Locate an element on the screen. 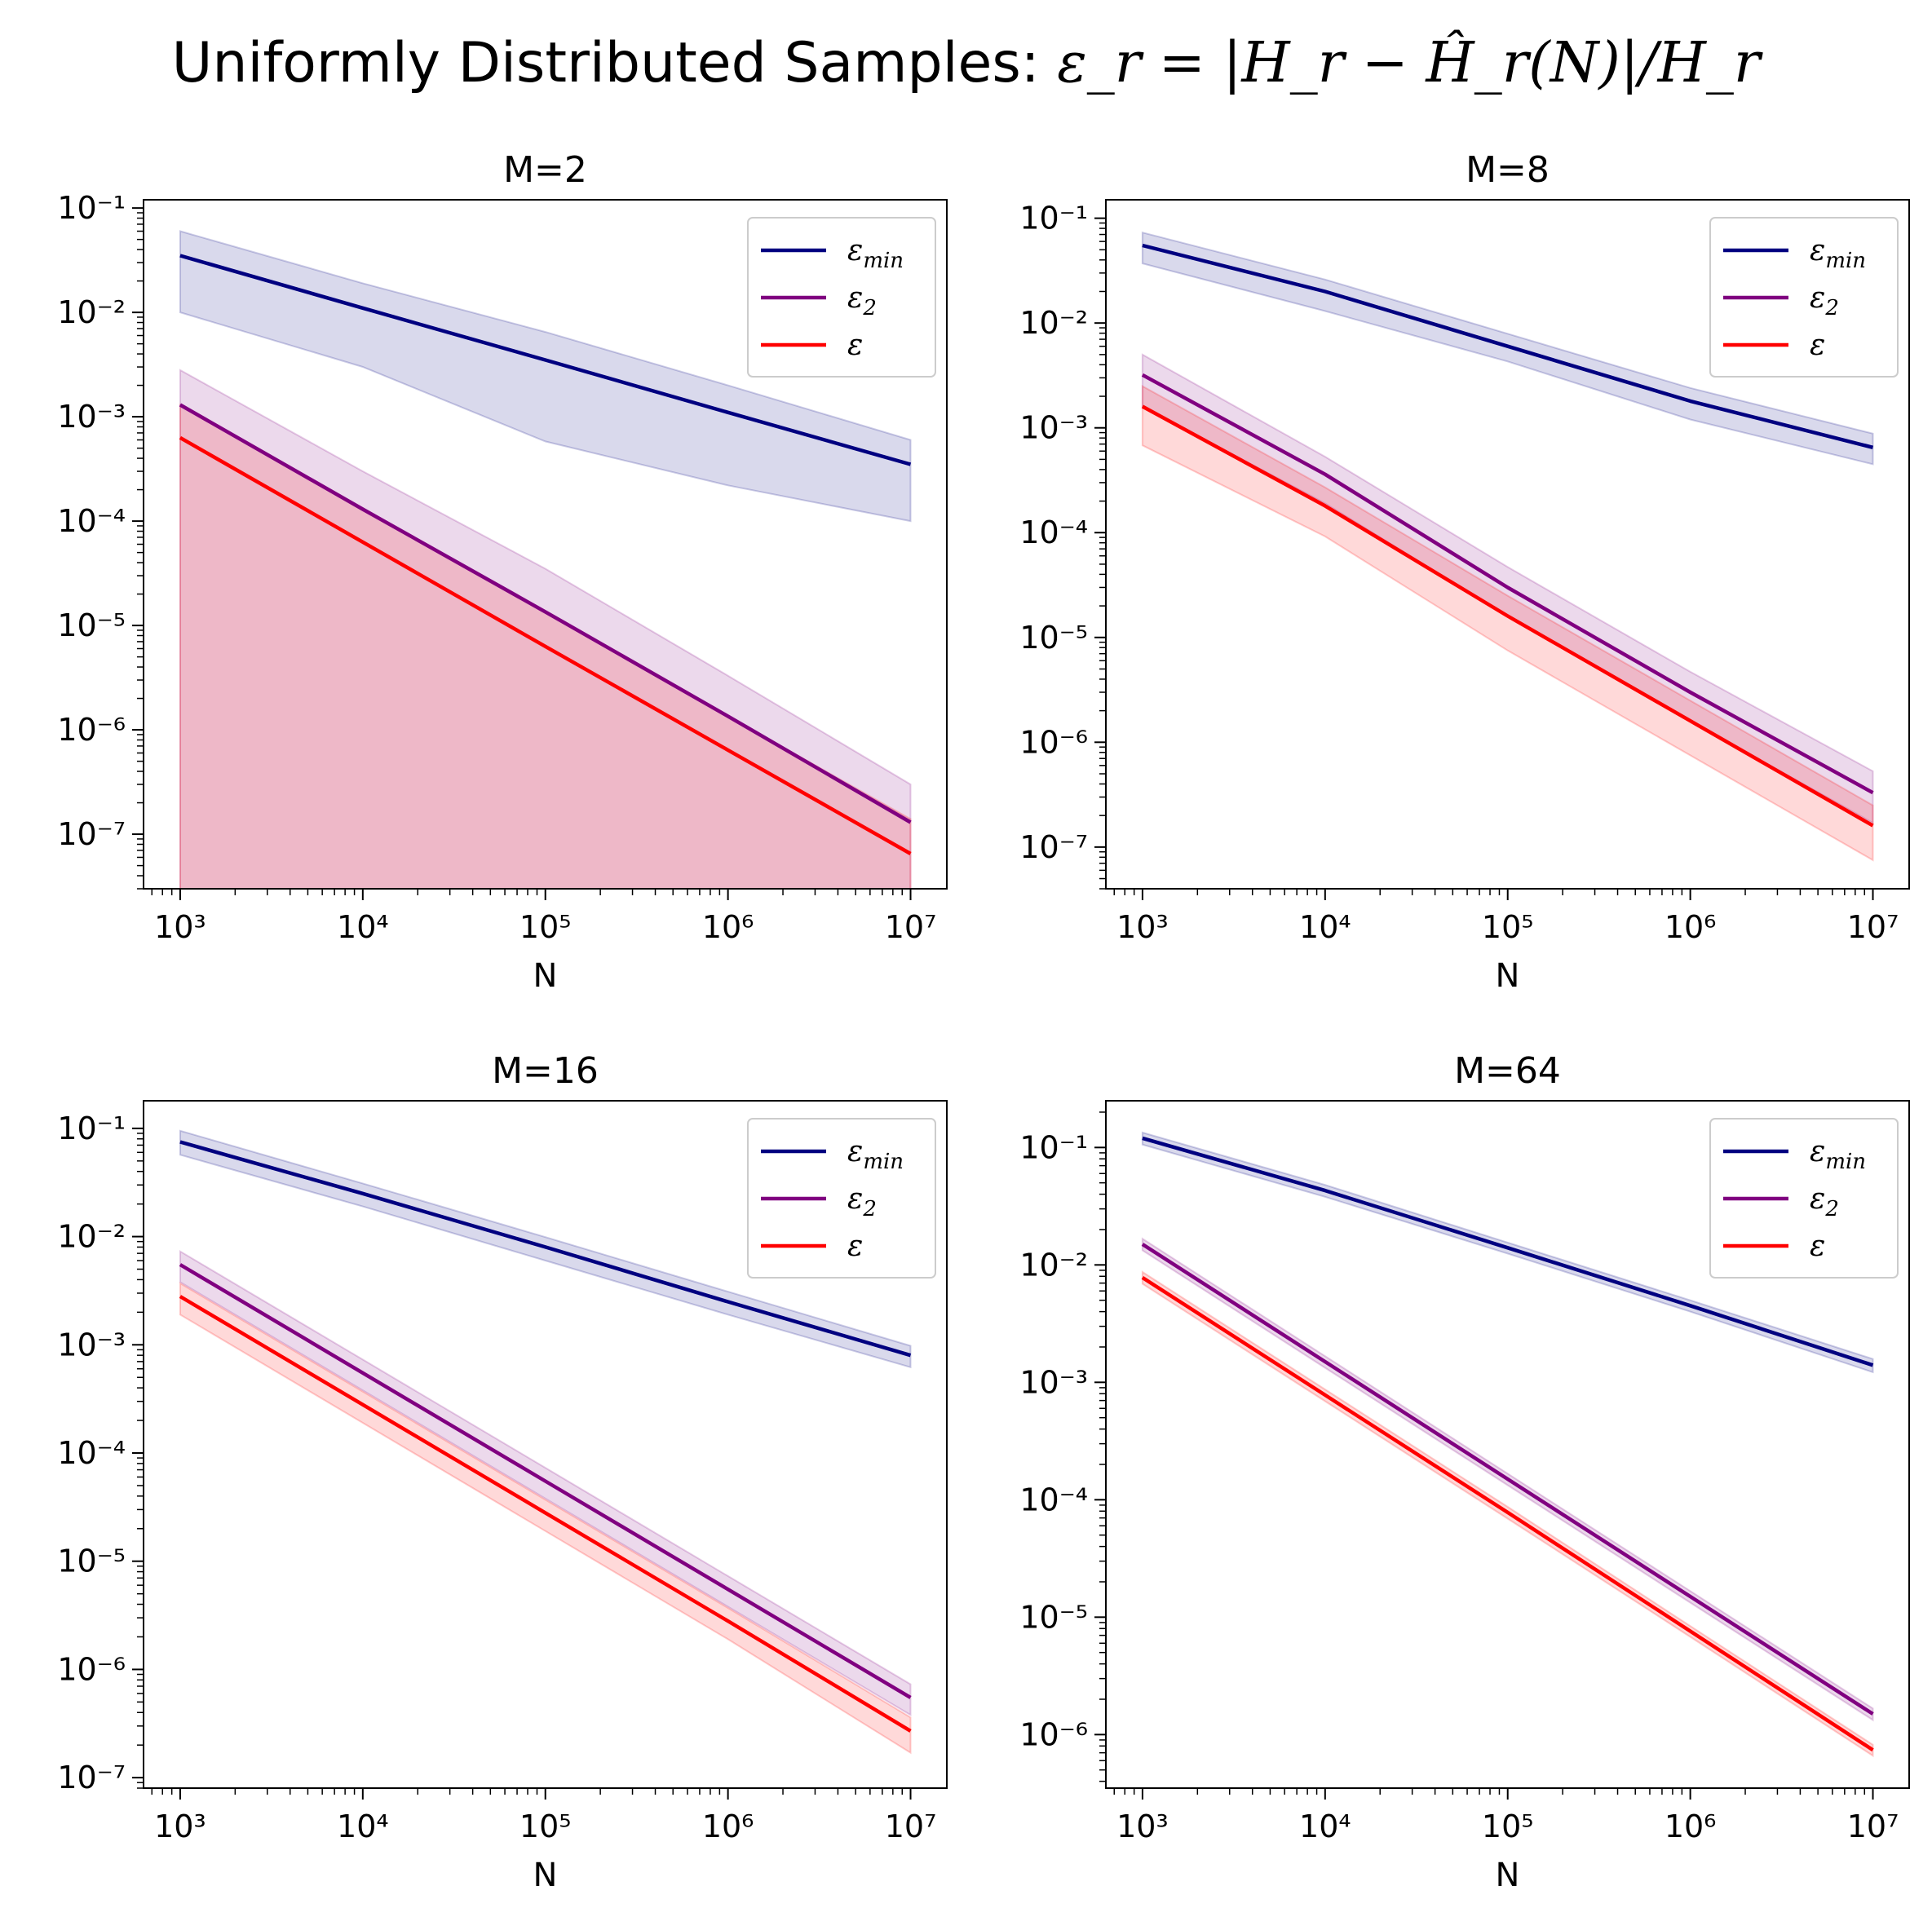  chart-title: M=8 is located at coordinates (1508, 170).